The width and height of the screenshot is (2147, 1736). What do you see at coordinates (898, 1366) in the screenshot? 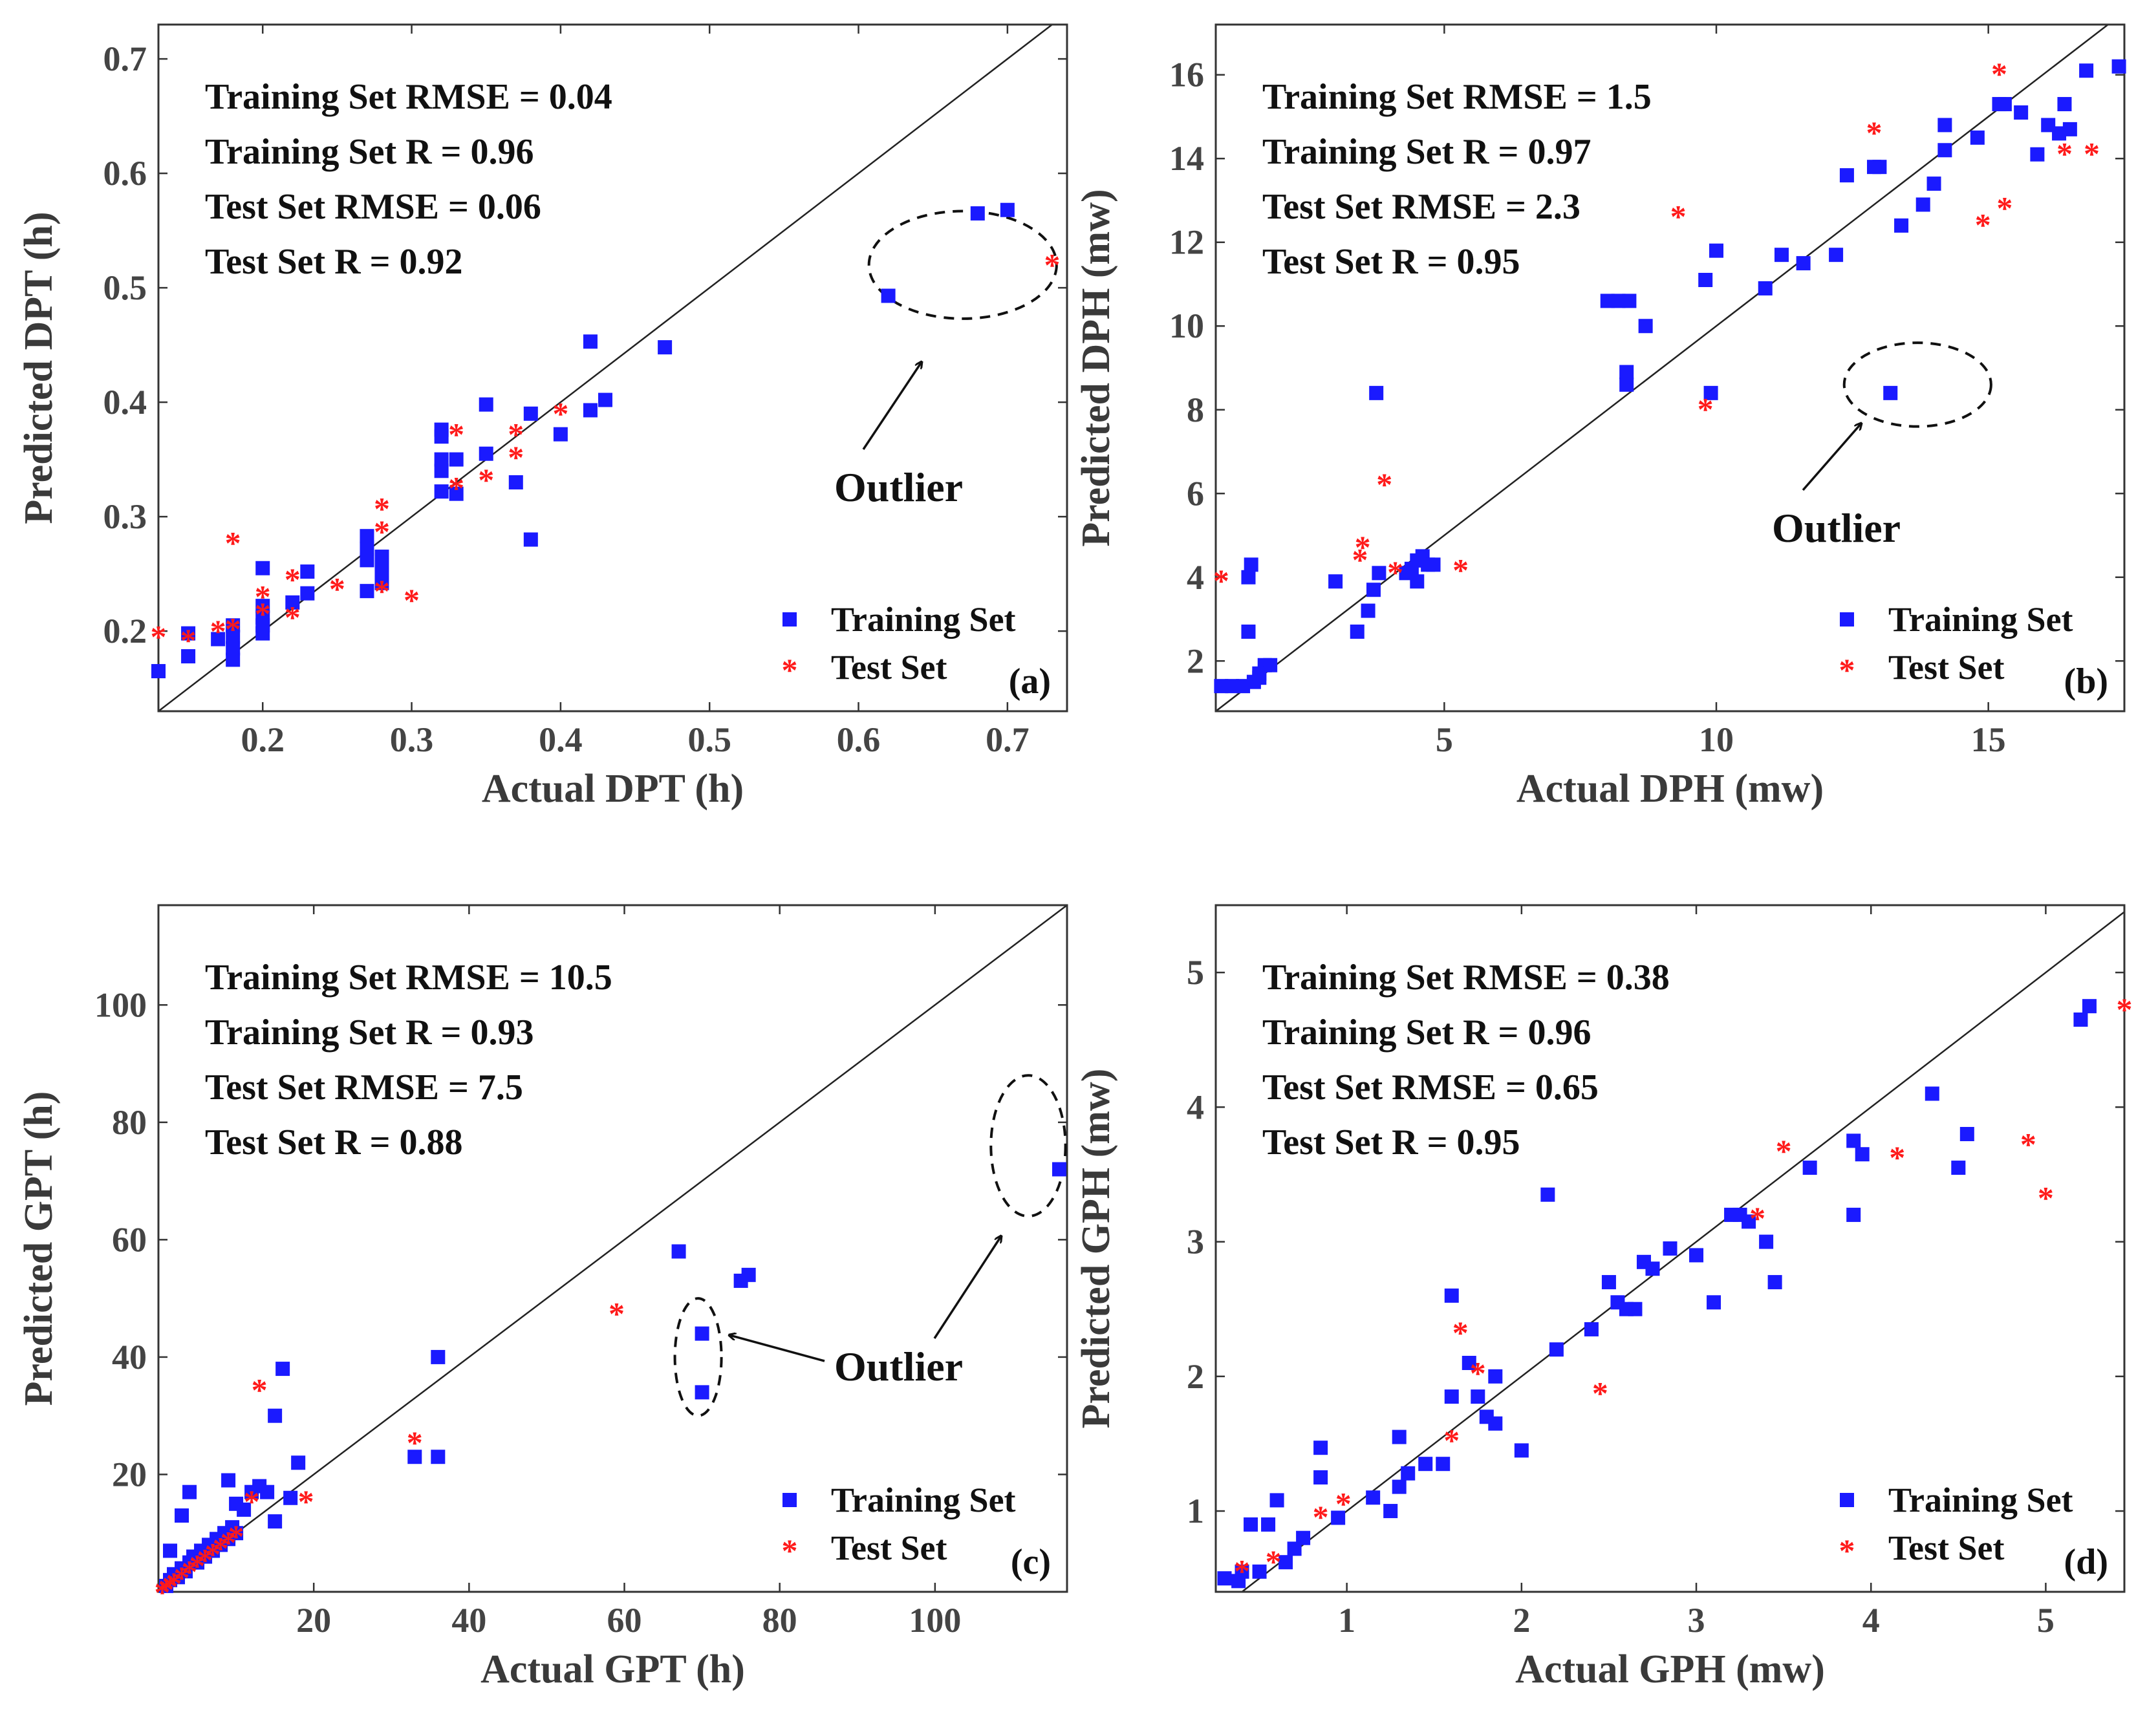
I see `outlier-label: Outlier` at bounding box center [898, 1366].